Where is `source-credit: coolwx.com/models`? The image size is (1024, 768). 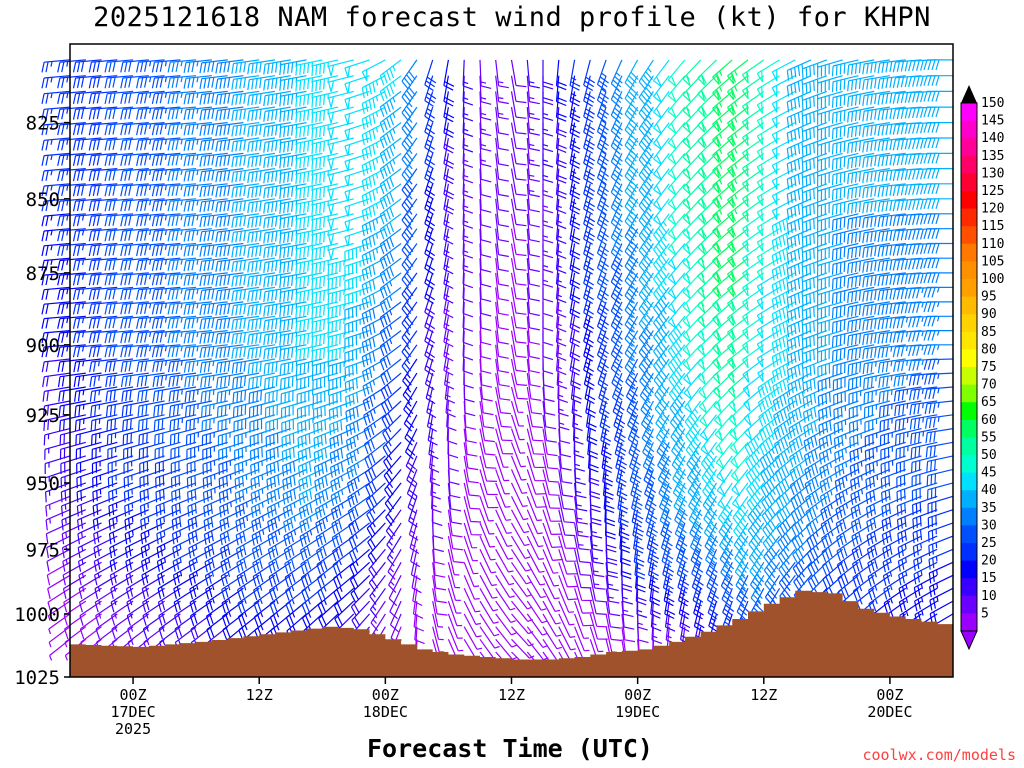
source-credit: coolwx.com/models is located at coordinates (939, 755).